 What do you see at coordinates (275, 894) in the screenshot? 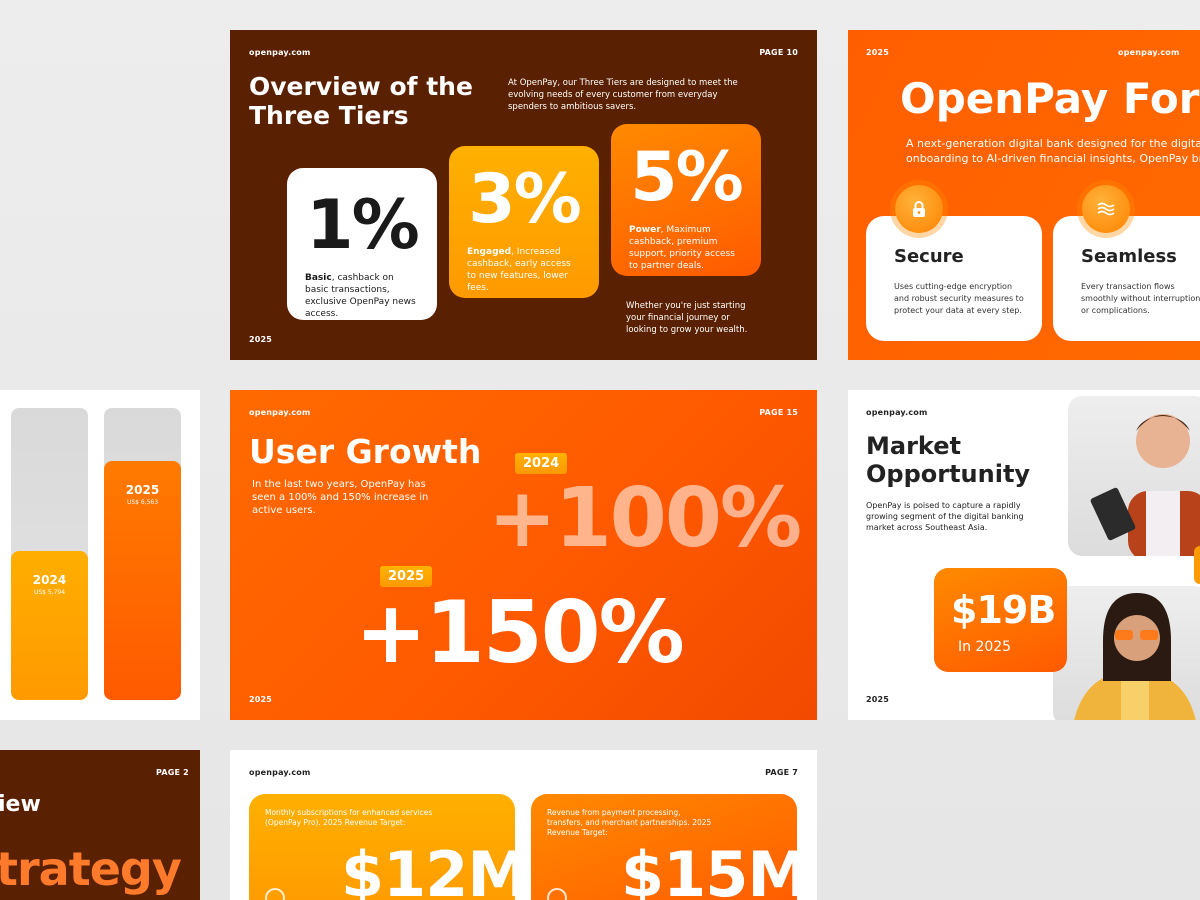
I see `refresh-icon` at bounding box center [275, 894].